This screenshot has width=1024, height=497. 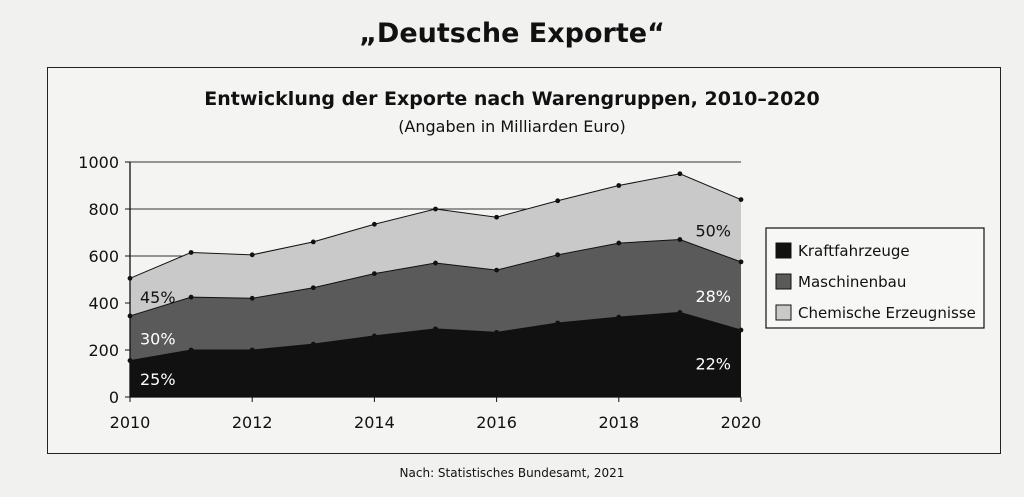 What do you see at coordinates (103, 303) in the screenshot?
I see `y-tick-label: 400` at bounding box center [103, 303].